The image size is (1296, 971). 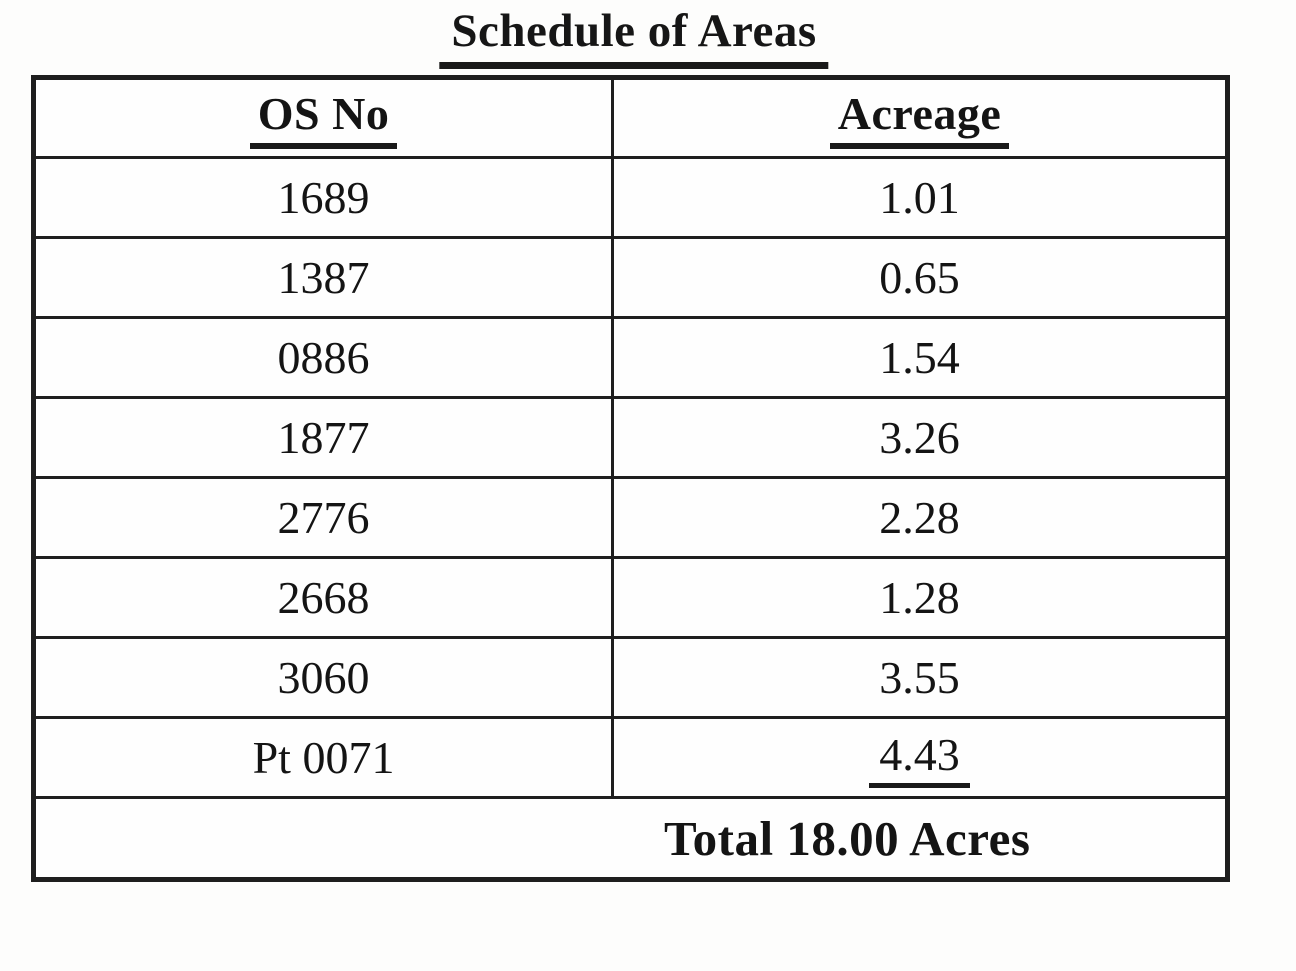 I want to click on acreage-column-header: Acreage, so click(x=920, y=117).